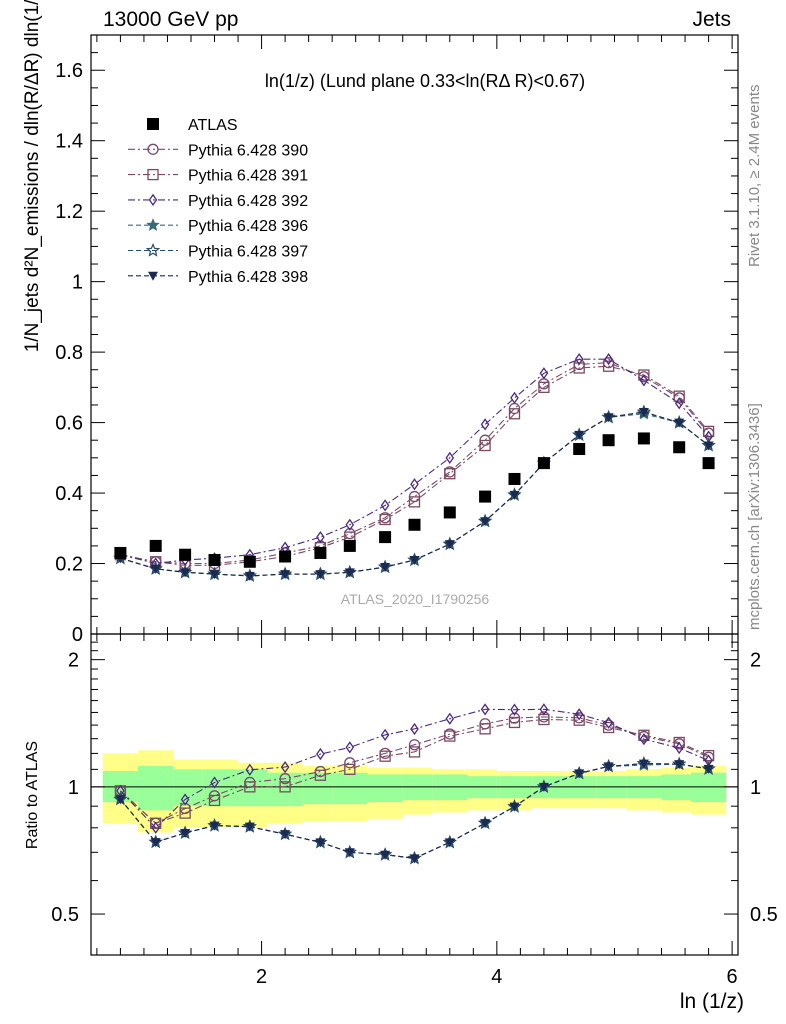 This screenshot has height=1024, width=786. Describe the element at coordinates (77, 635) in the screenshot. I see `y-tick-label: 0` at that location.